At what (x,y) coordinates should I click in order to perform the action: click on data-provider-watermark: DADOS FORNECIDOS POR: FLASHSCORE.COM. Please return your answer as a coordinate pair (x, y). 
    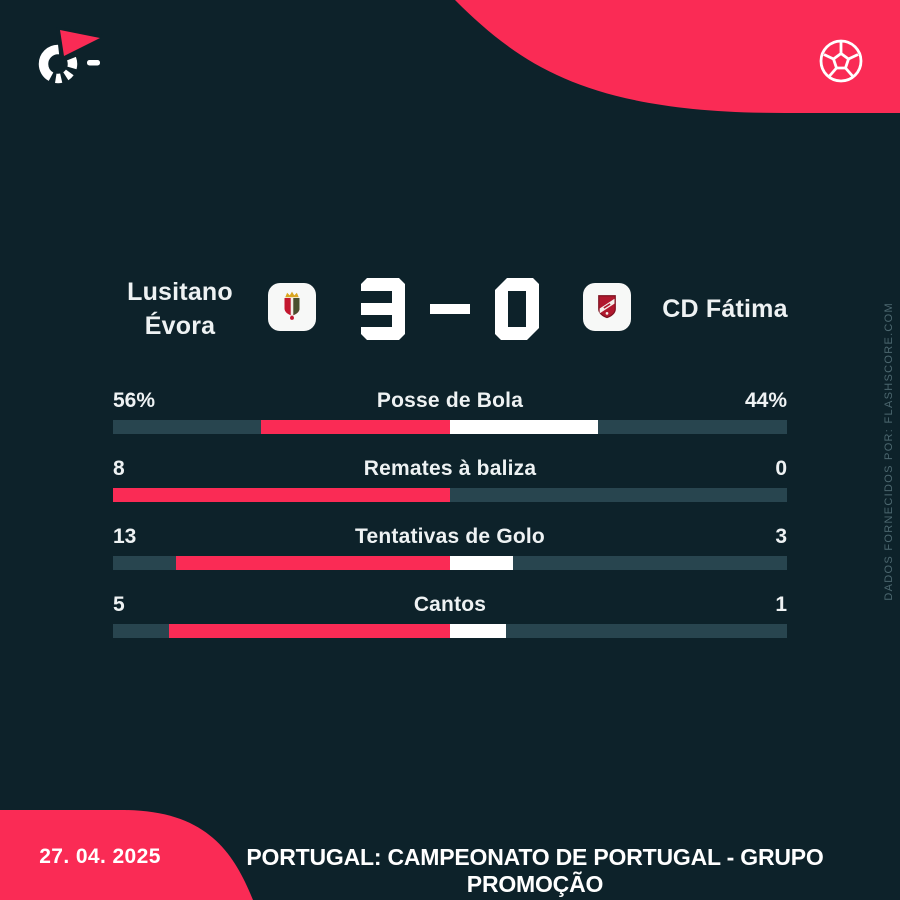
    Looking at the image, I should click on (889, 451).